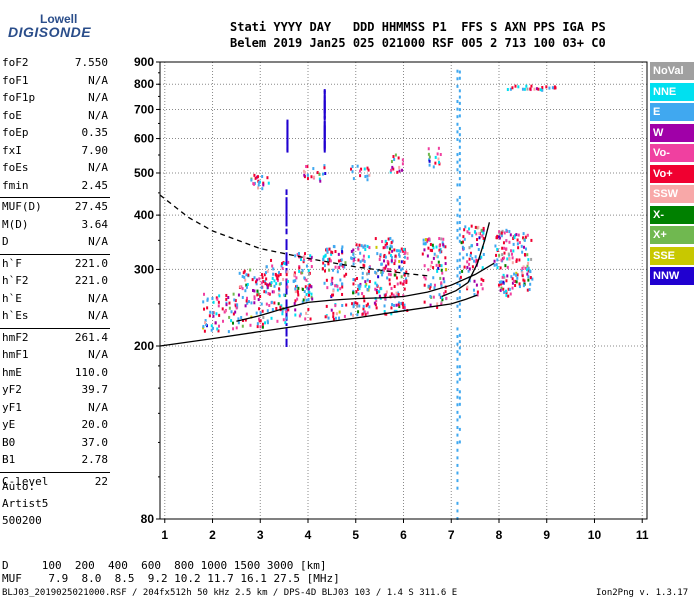 This screenshot has height=600, width=700. What do you see at coordinates (55, 242) in the screenshot?
I see `param-row: D N/A` at bounding box center [55, 242].